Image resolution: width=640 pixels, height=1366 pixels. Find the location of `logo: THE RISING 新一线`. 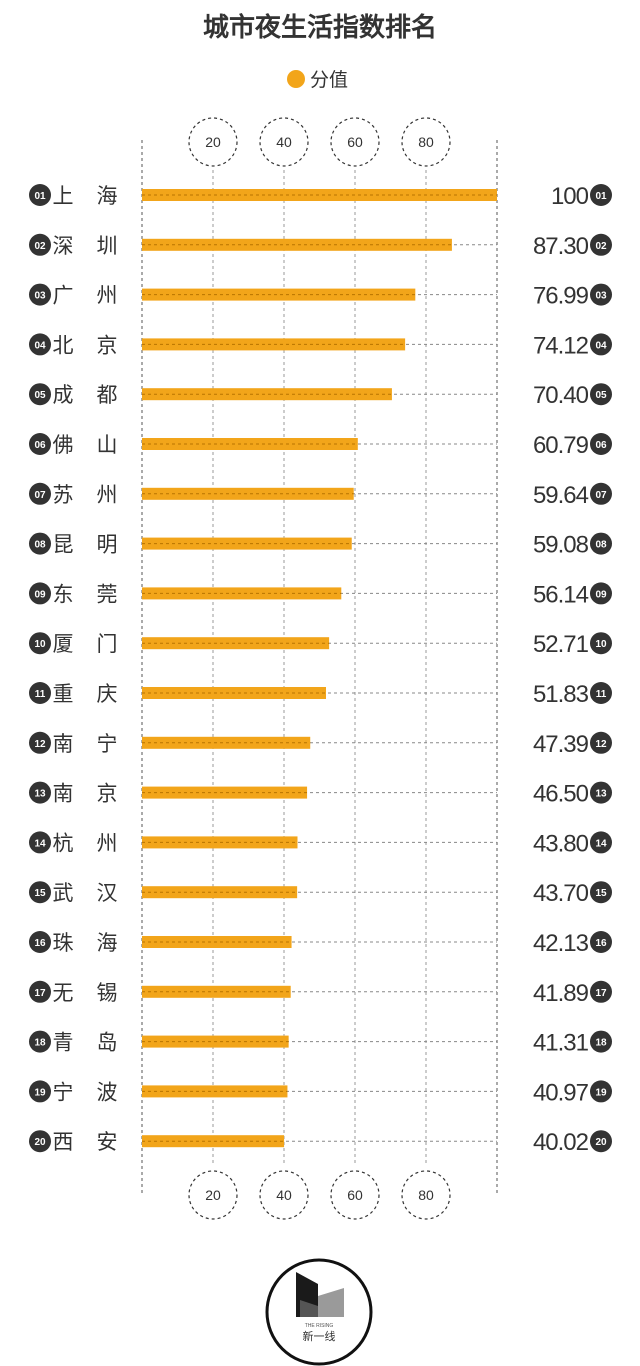

logo: THE RISING 新一线 is located at coordinates (319, 1312).